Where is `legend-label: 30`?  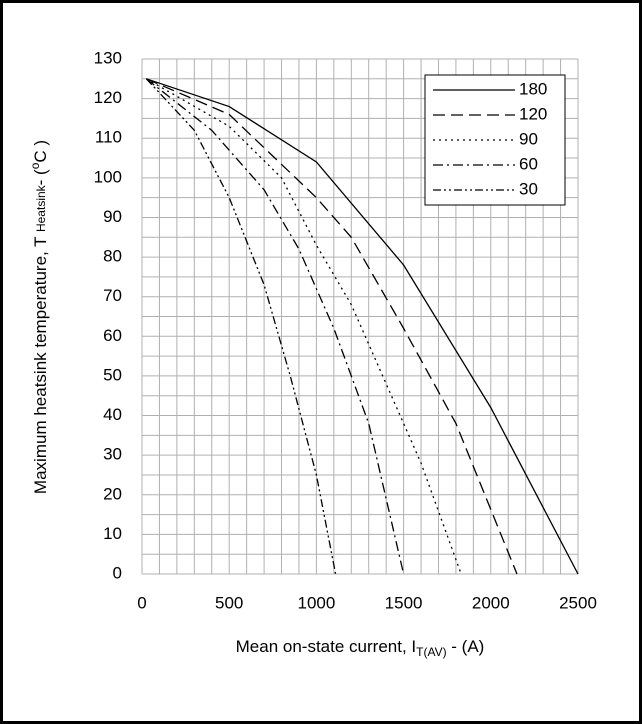 legend-label: 30 is located at coordinates (528, 188).